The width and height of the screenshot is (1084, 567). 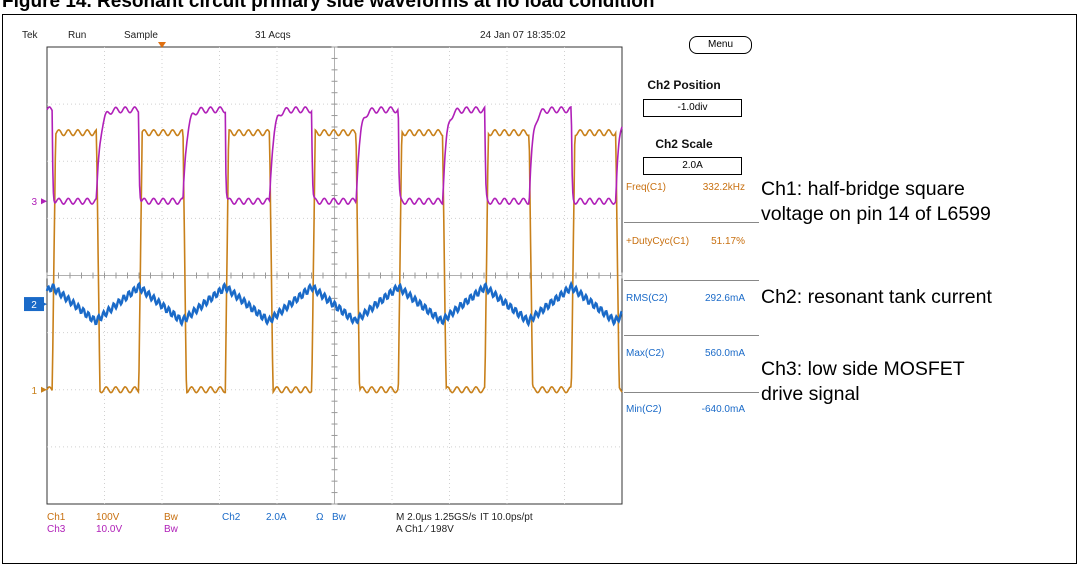 I want to click on annotation-ch2: Ch2: resonant tank current, so click(x=876, y=297).